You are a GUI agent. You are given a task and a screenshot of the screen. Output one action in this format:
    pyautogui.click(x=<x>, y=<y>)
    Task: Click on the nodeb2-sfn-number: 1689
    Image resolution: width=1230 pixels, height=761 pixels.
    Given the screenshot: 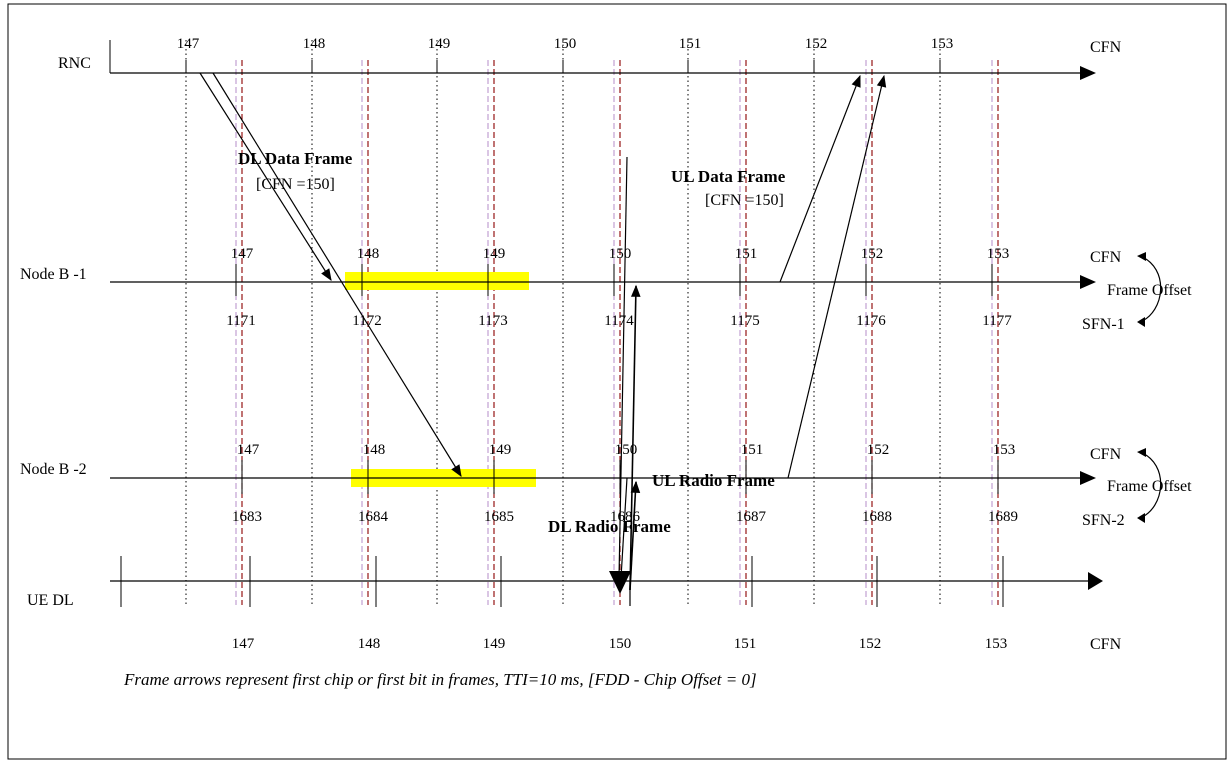 What is the action you would take?
    pyautogui.click(x=1003, y=517)
    